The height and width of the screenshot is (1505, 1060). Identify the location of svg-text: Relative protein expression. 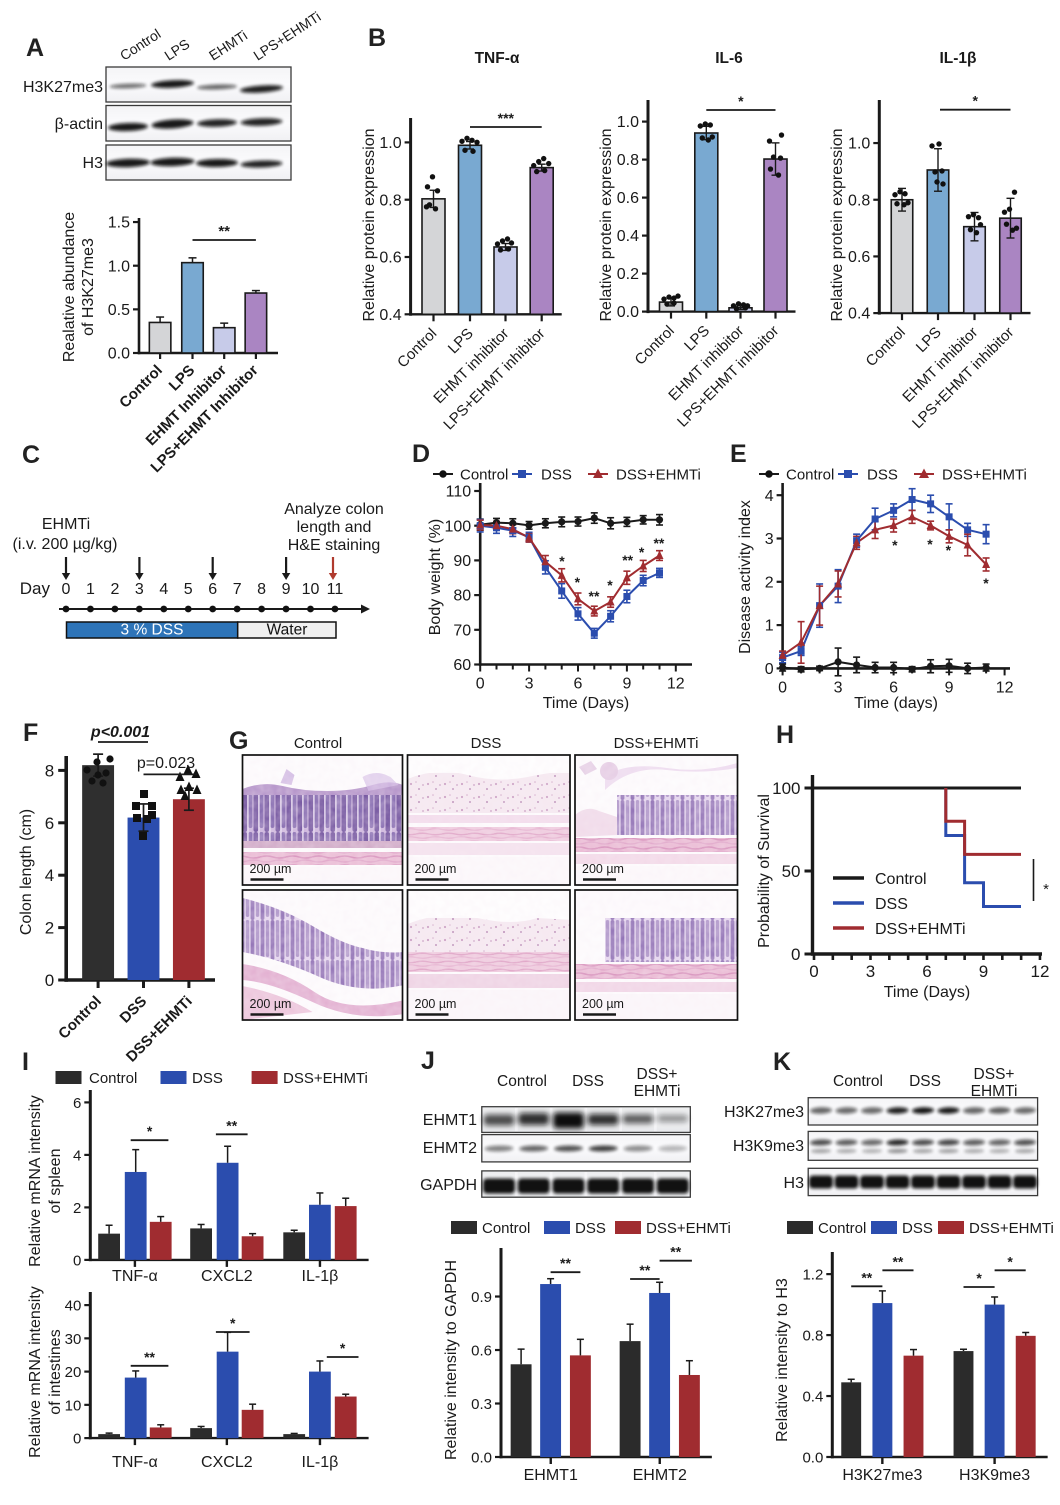
(837, 225).